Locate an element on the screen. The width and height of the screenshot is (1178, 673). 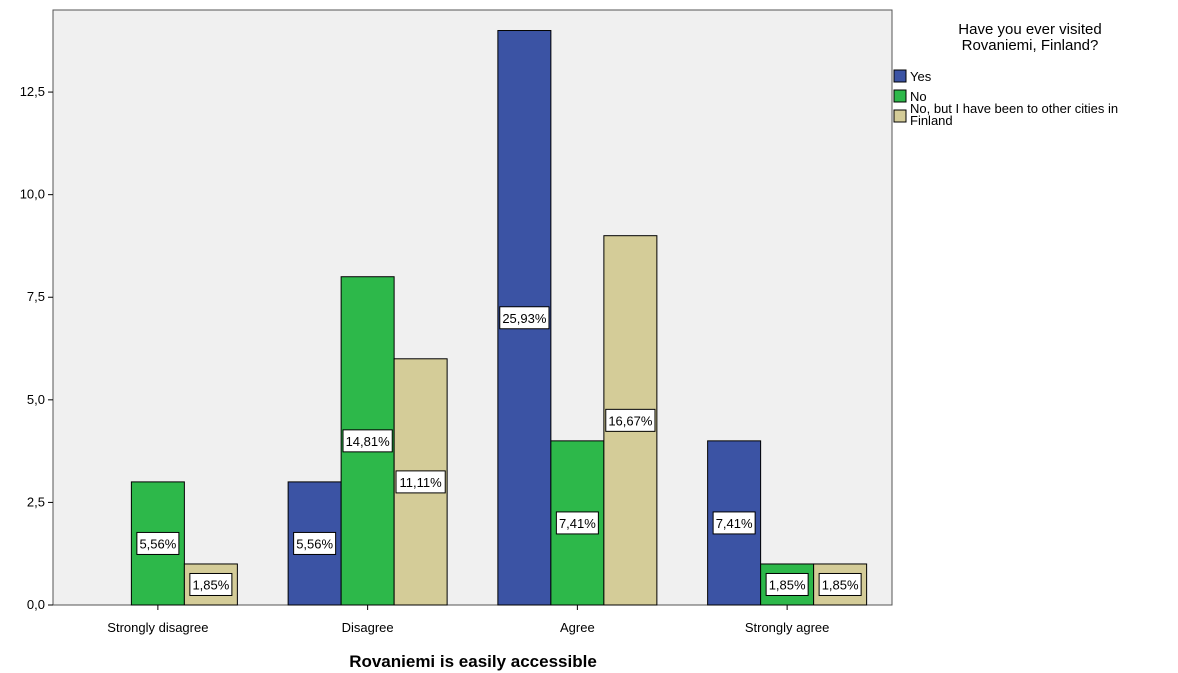
data-label: 16,67% is located at coordinates (630, 420).